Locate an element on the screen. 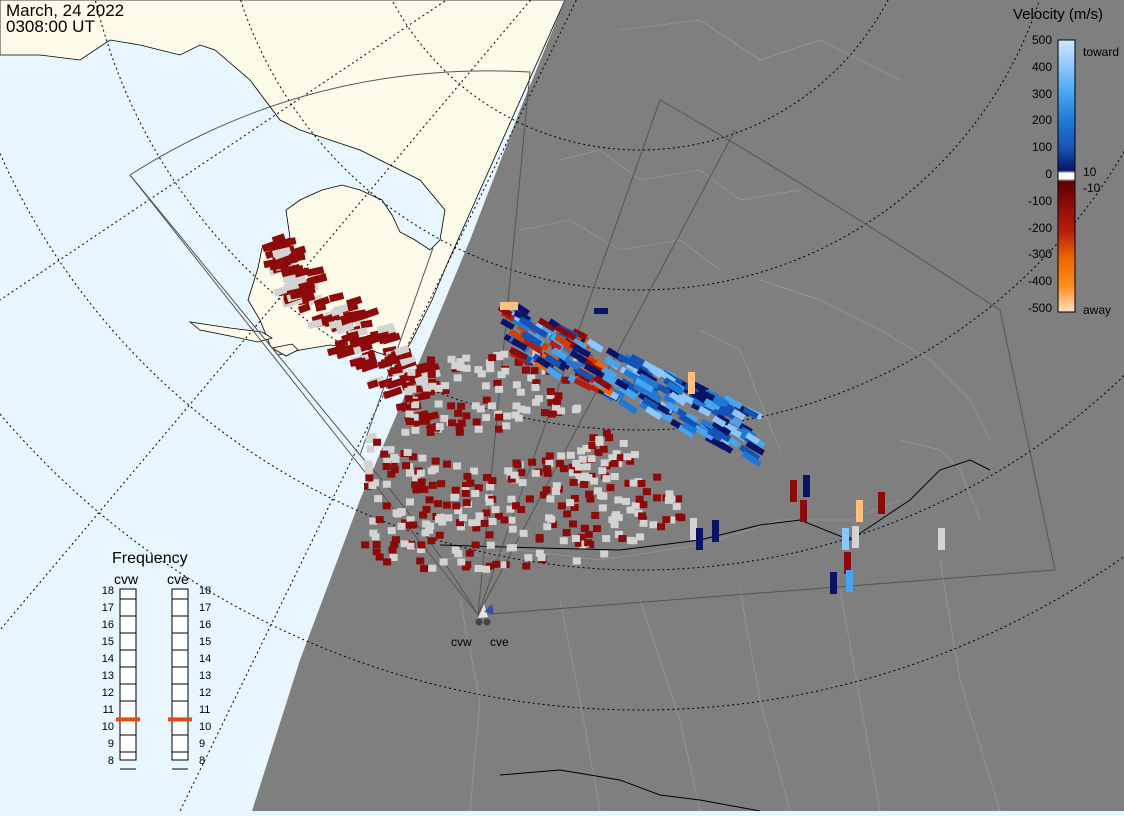 Image resolution: width=1124 pixels, height=816 pixels. freq-marker-cvw is located at coordinates (128, 719).